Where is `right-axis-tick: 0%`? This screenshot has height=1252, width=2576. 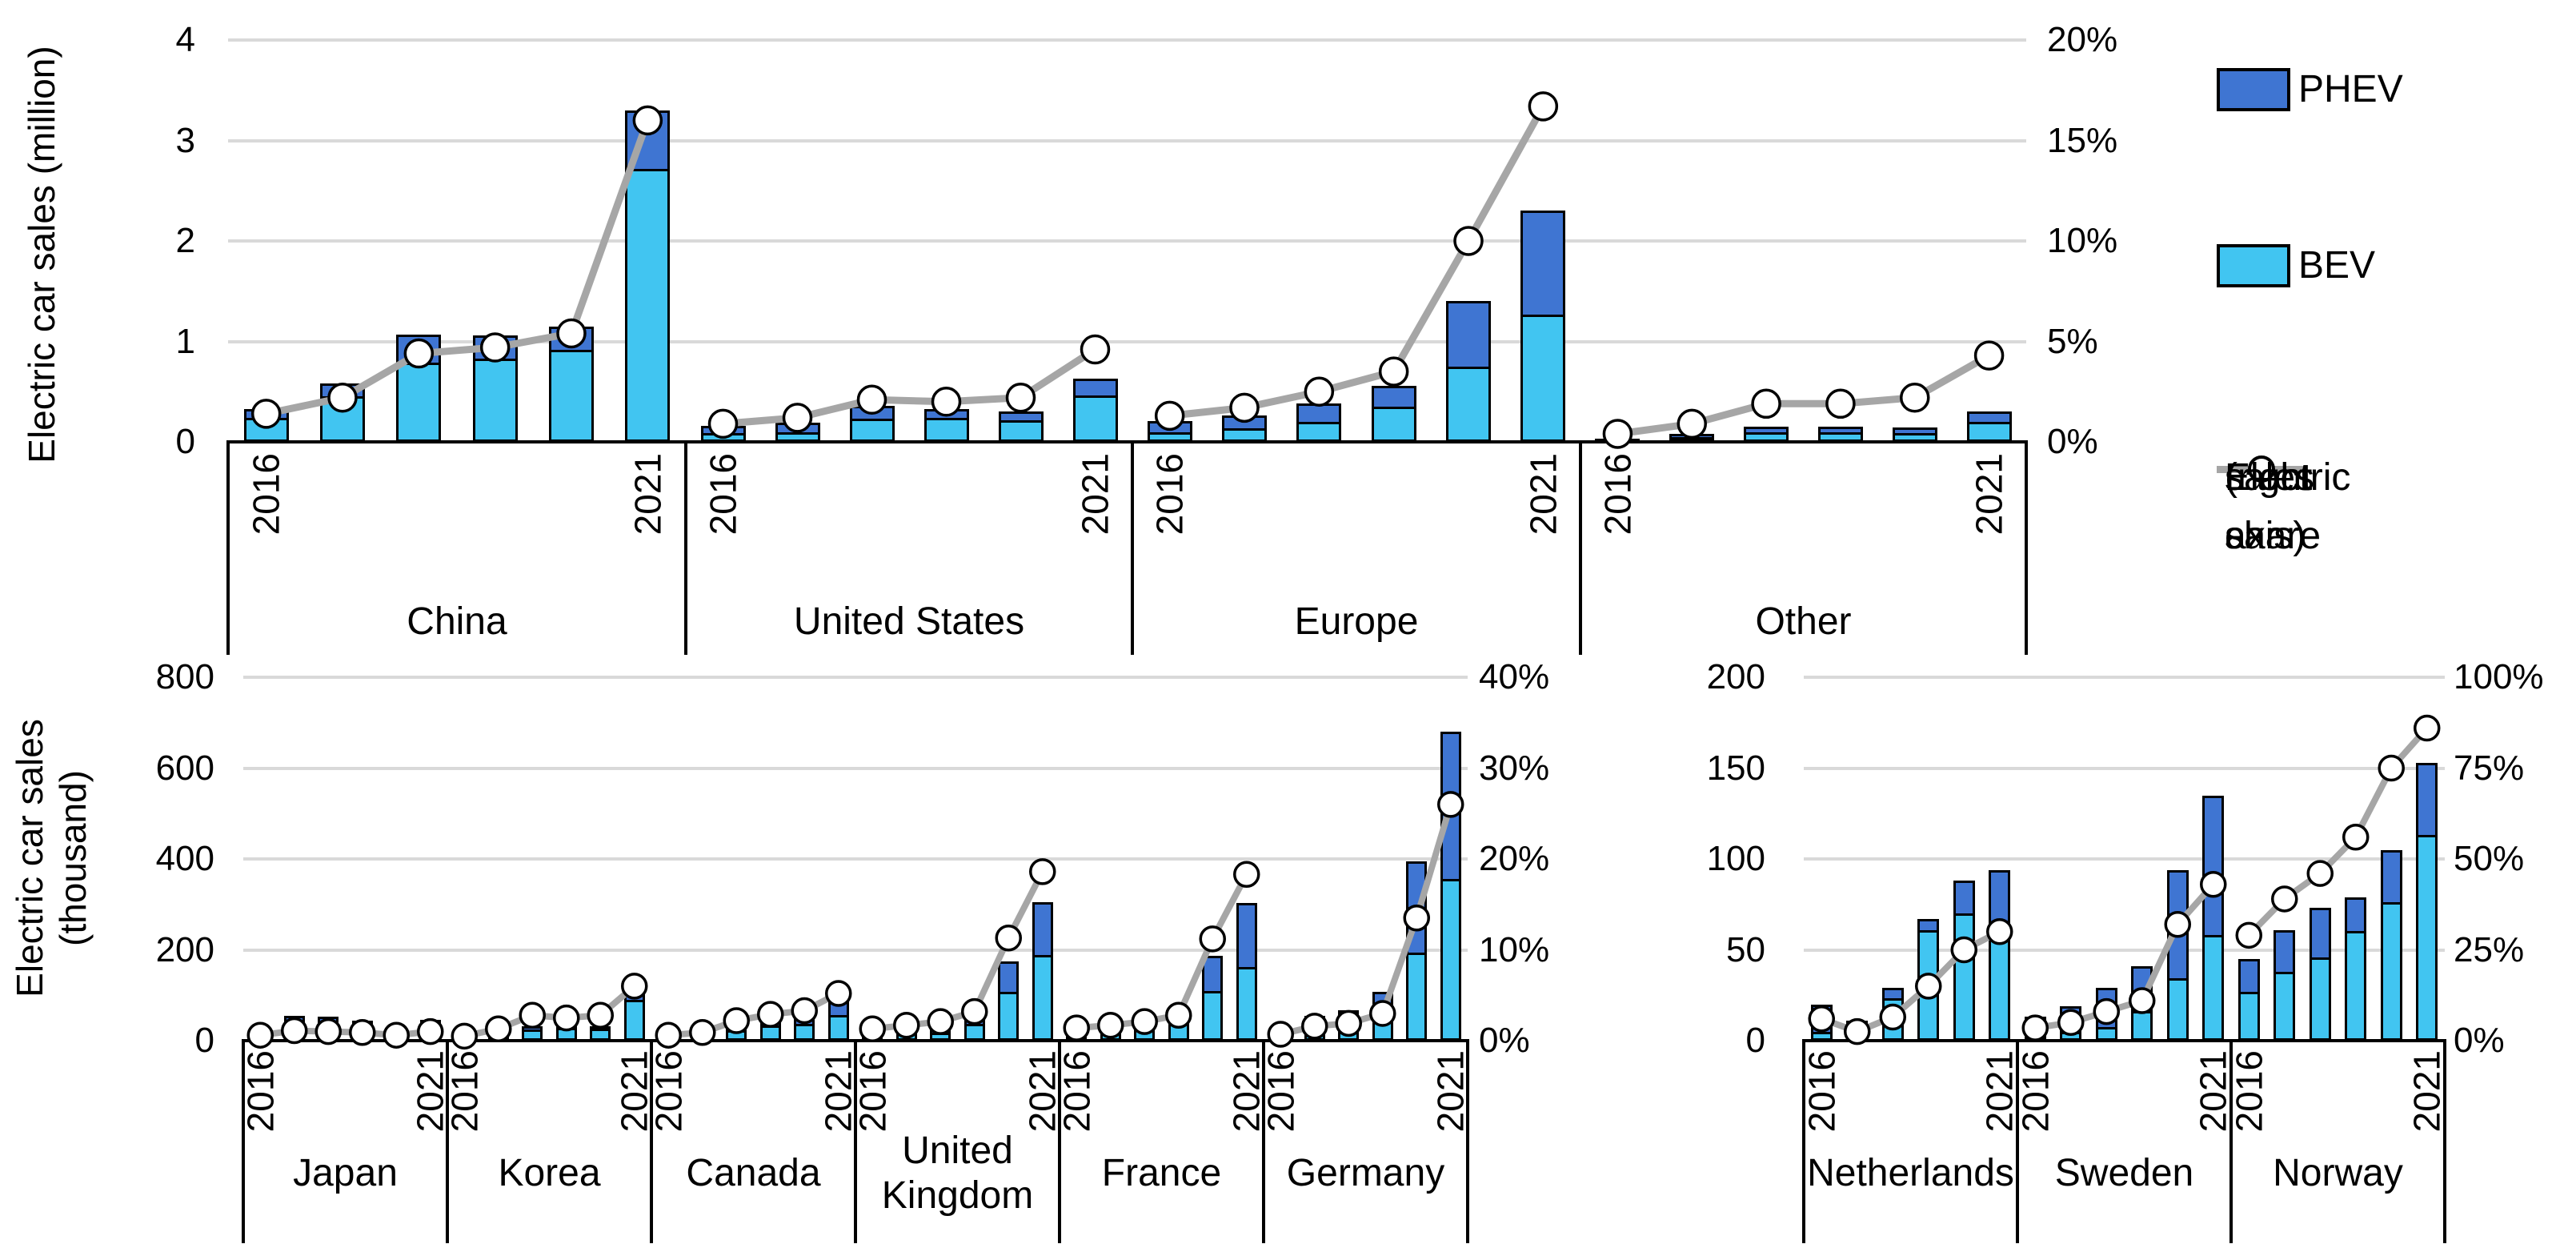
right-axis-tick: 0% is located at coordinates (2479, 1040).